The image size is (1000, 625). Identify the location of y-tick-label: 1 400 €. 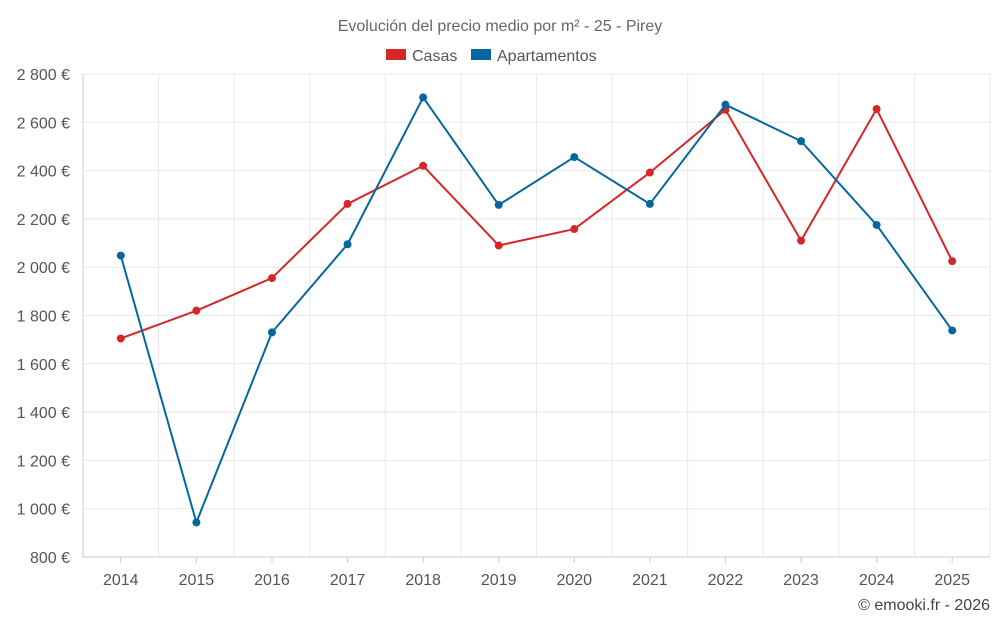
(43, 413).